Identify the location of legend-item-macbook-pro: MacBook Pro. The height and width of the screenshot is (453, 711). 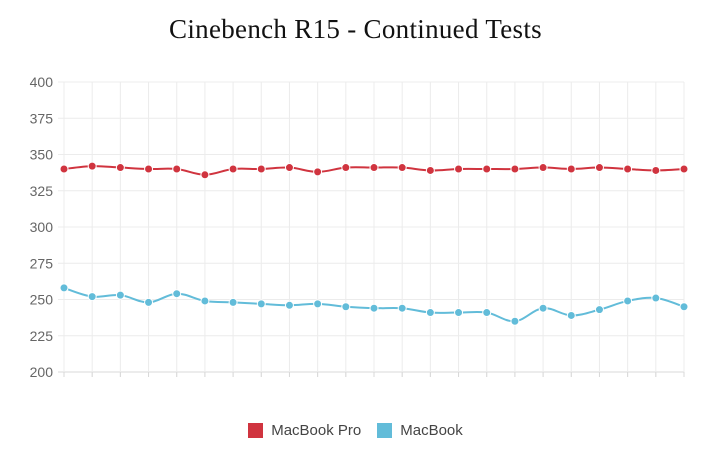
(304, 430).